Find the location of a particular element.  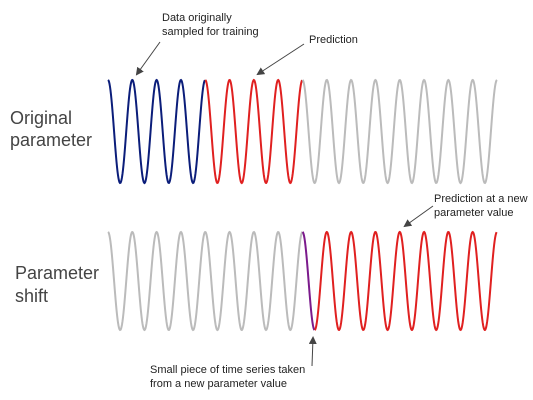

annotation: parameter value is located at coordinates (474, 213).